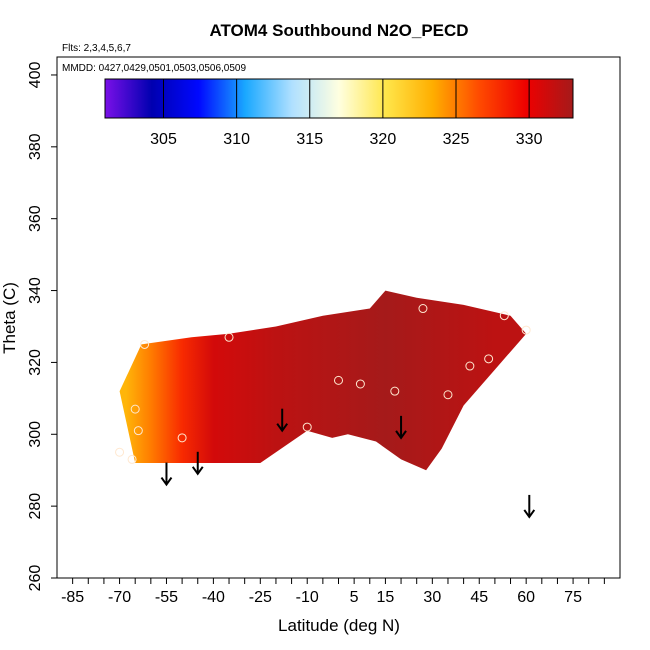  What do you see at coordinates (166, 597) in the screenshot?
I see `x-tick-label--55: -55` at bounding box center [166, 597].